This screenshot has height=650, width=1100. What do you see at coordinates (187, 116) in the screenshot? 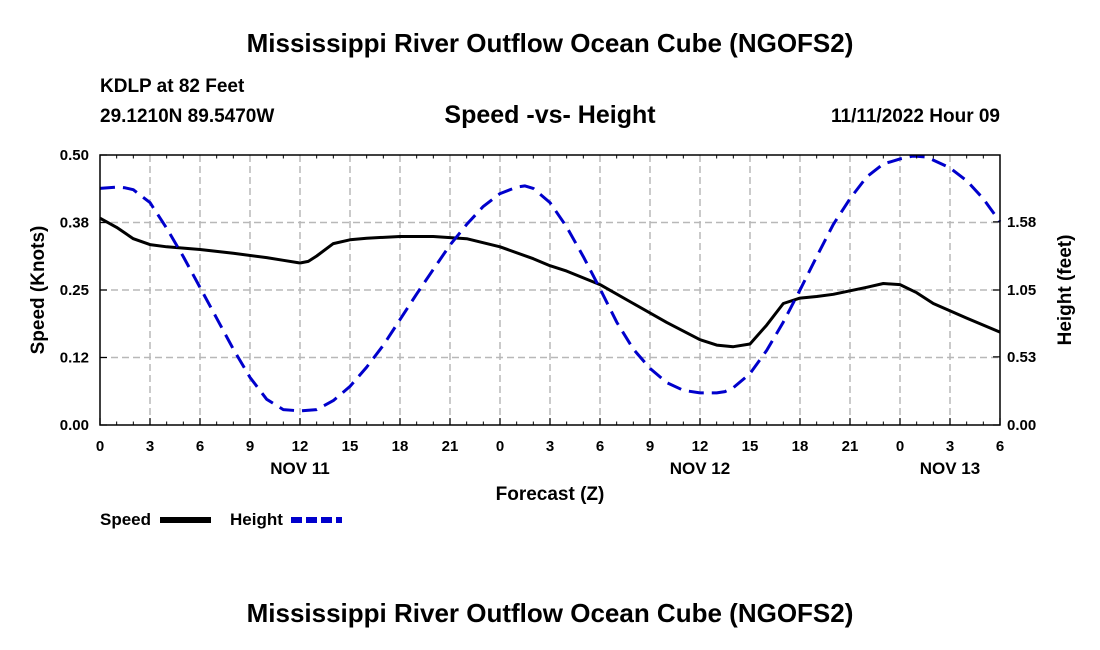
I see `station-coordinates: 29.1210N 89.5470W` at bounding box center [187, 116].